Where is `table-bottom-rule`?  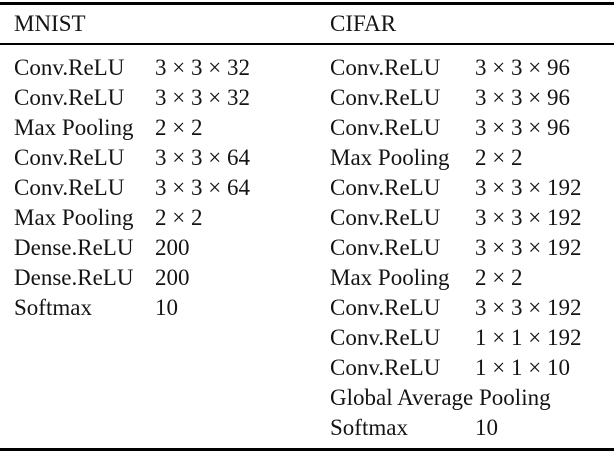
table-bottom-rule is located at coordinates (307, 449).